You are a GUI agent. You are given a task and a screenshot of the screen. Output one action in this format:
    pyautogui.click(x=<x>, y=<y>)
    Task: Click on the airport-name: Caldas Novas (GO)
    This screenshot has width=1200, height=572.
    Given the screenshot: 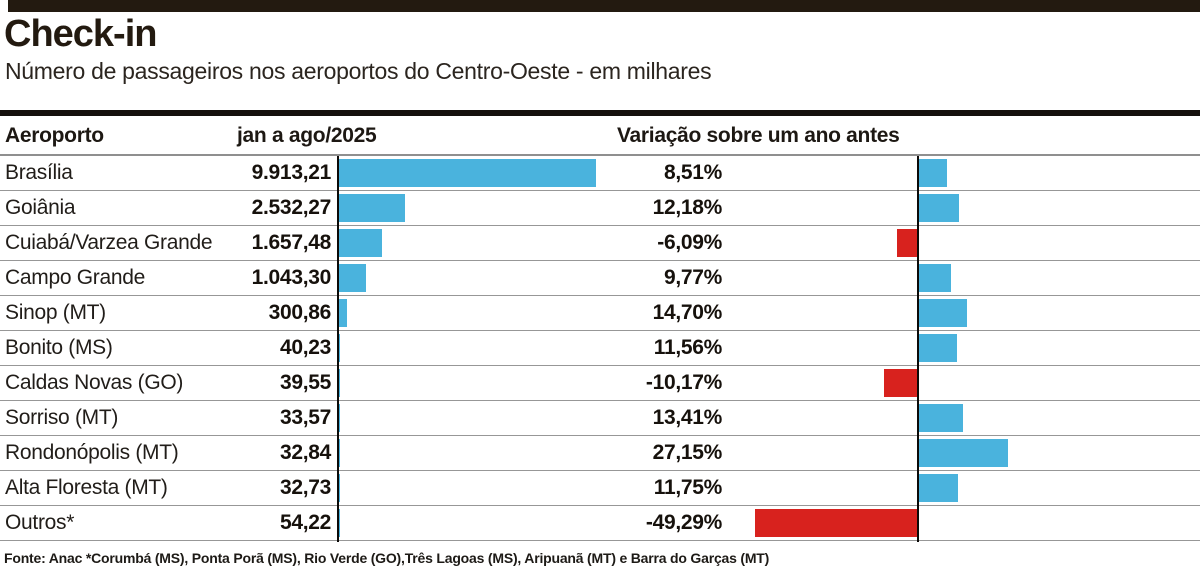 What is the action you would take?
    pyautogui.click(x=94, y=382)
    